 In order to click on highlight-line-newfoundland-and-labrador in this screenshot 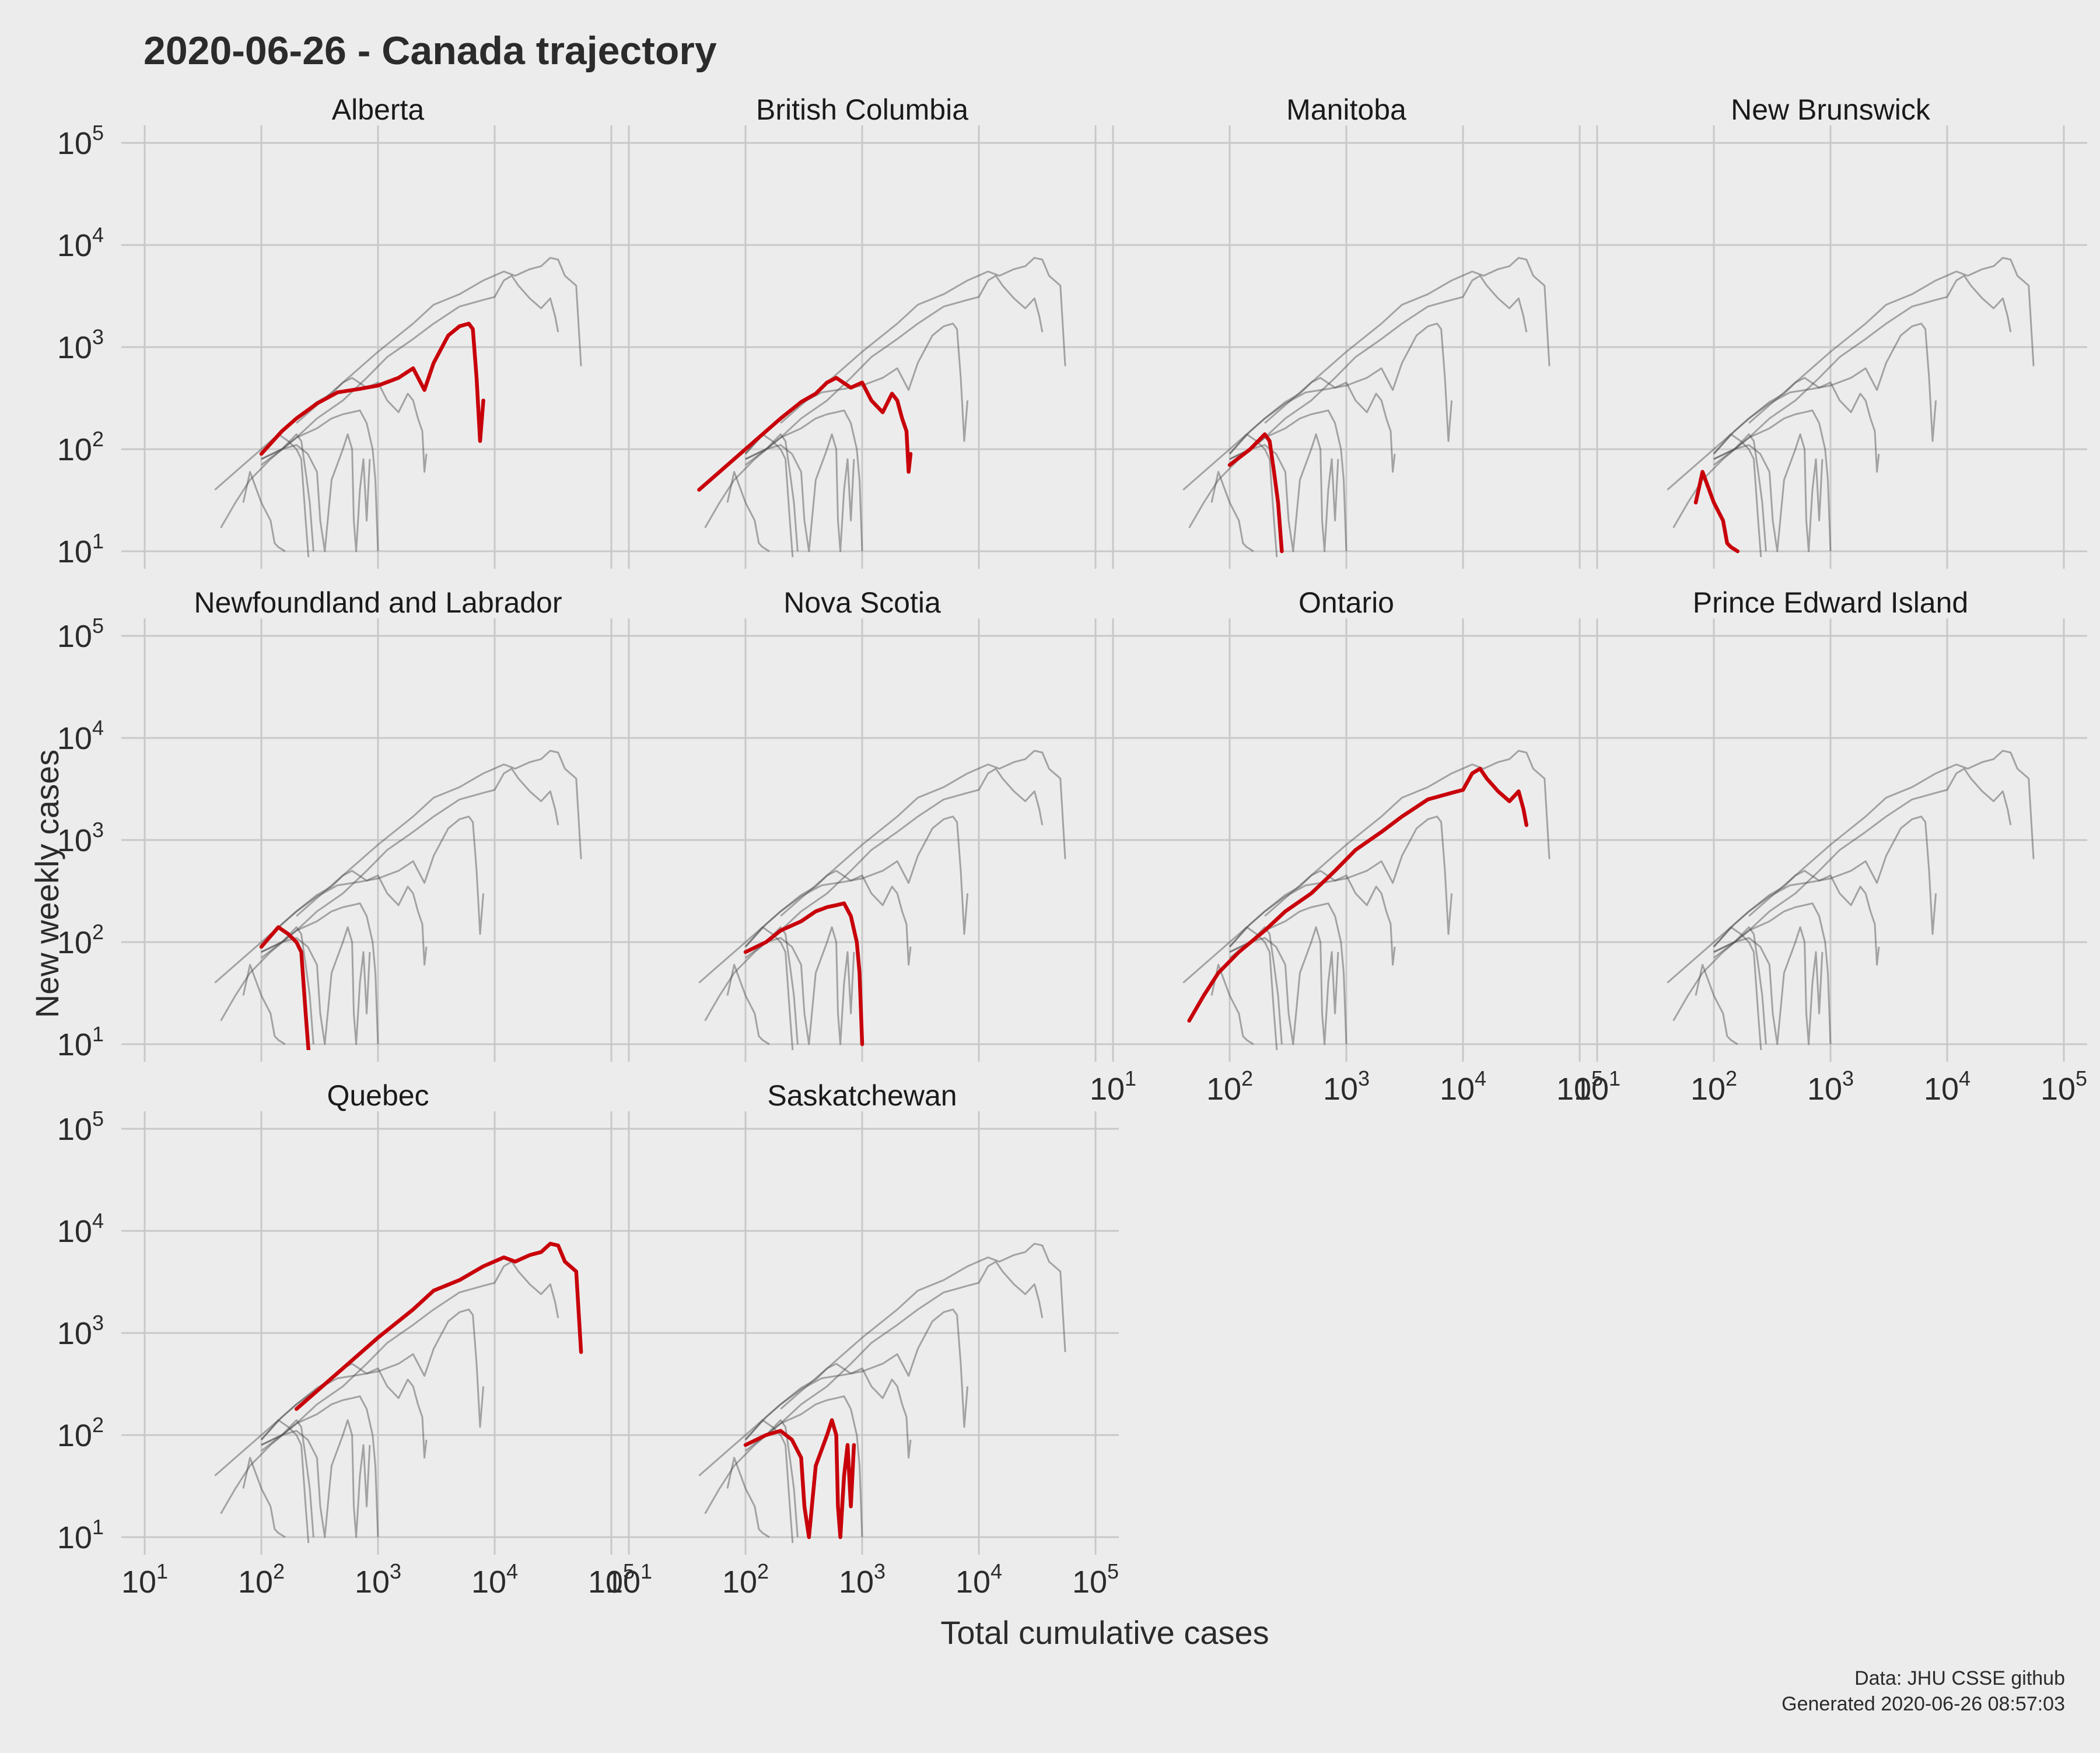, I will do `click(285, 987)`.